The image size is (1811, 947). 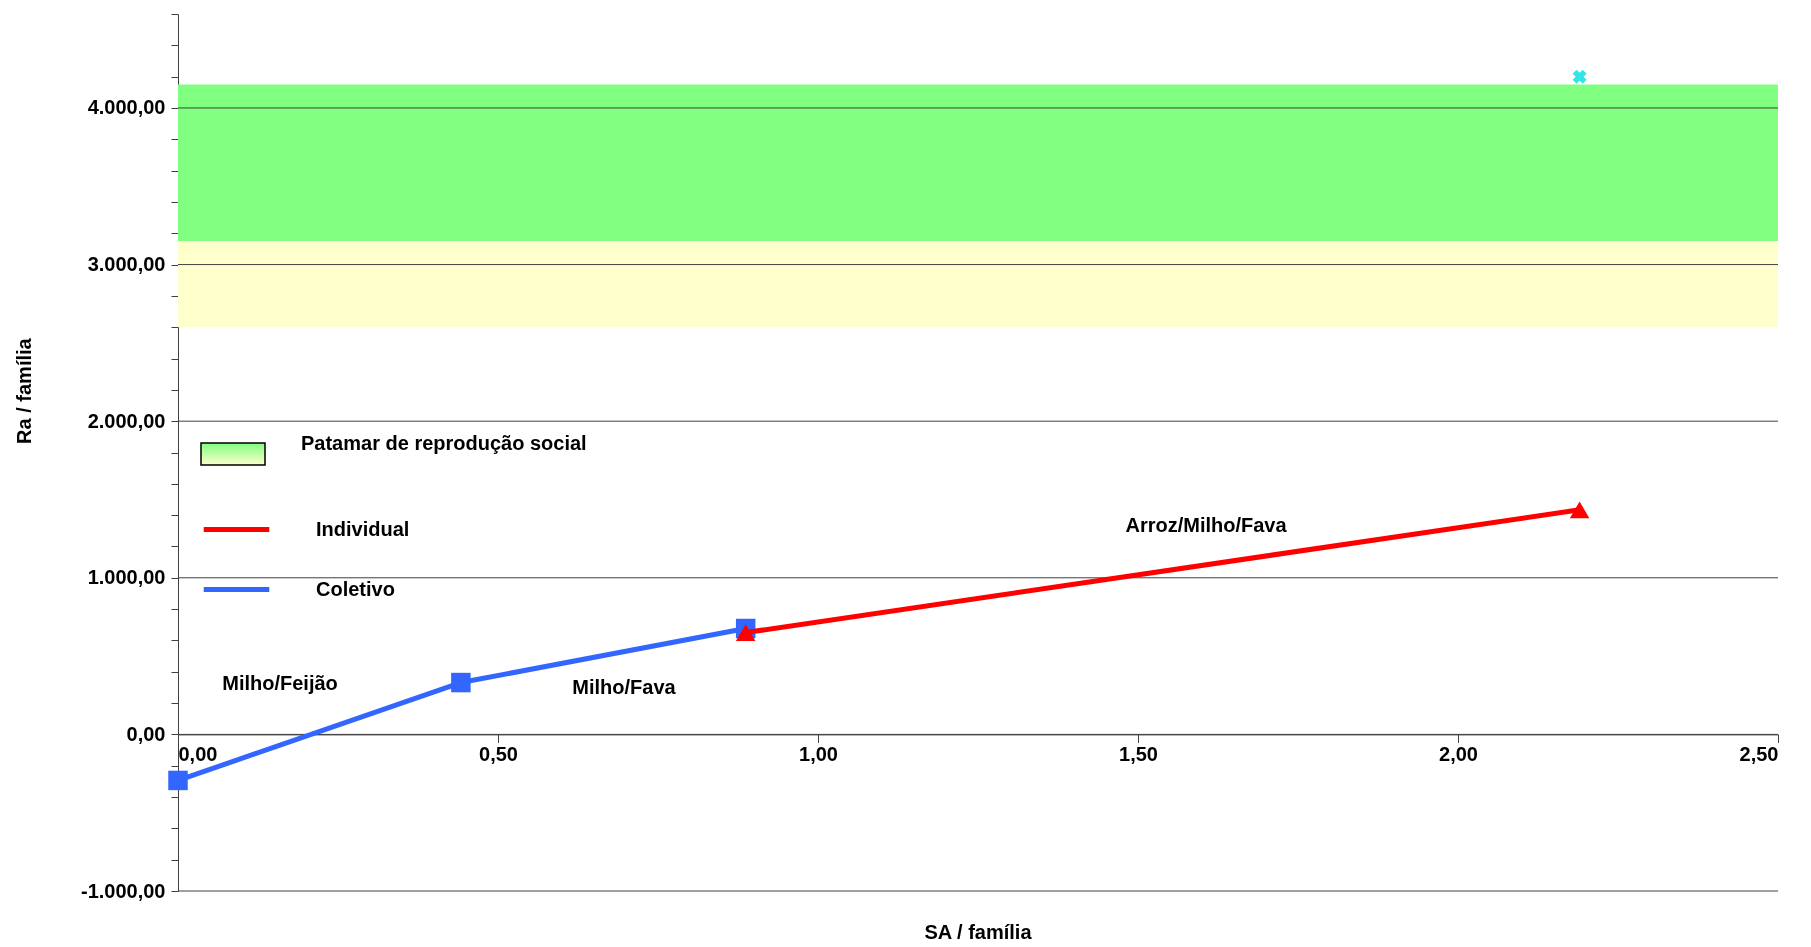 I want to click on y-tick-label: 2.000,00, so click(x=126, y=420).